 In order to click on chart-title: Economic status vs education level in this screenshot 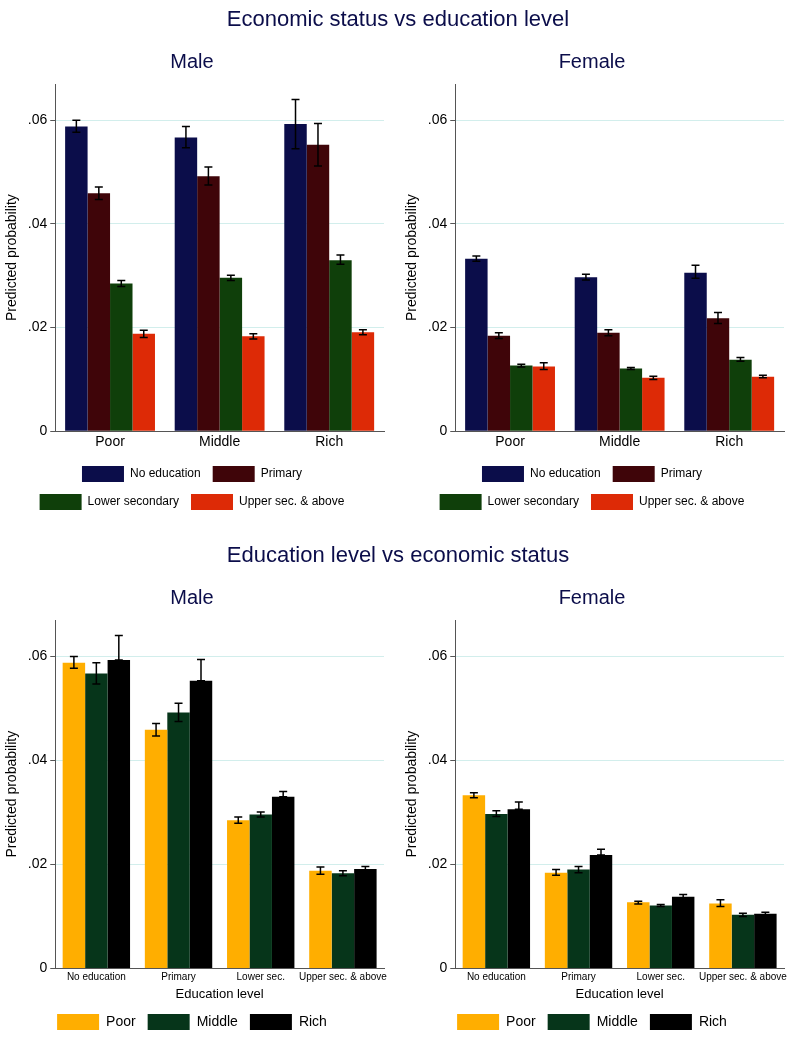, I will do `click(398, 19)`.